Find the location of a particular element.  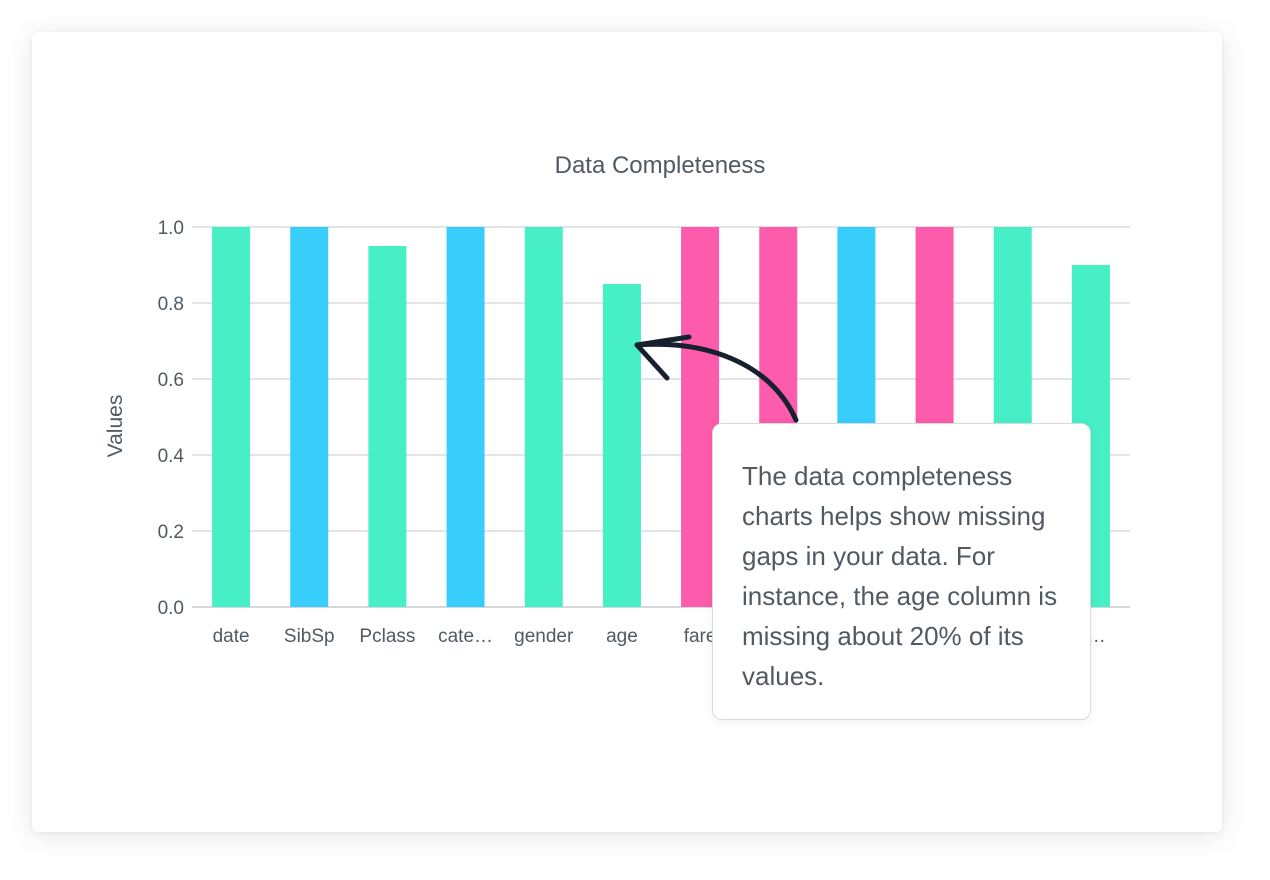

x-tick-label: SibSp is located at coordinates (309, 636).